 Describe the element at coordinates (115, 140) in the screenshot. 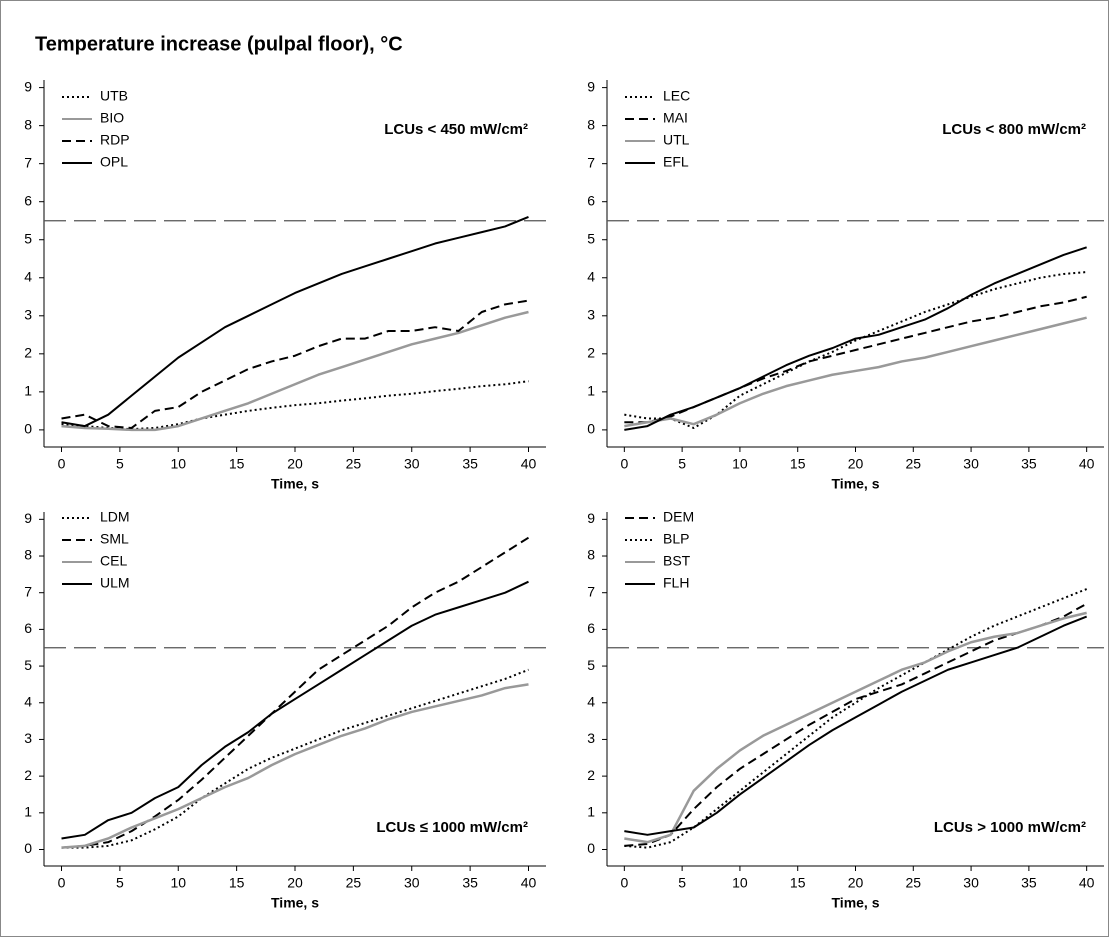

I see `legend-label: RDP` at that location.